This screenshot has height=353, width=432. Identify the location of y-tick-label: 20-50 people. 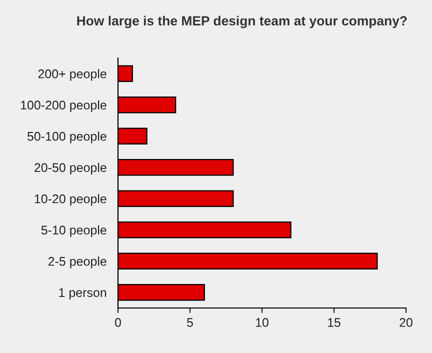
(70, 168).